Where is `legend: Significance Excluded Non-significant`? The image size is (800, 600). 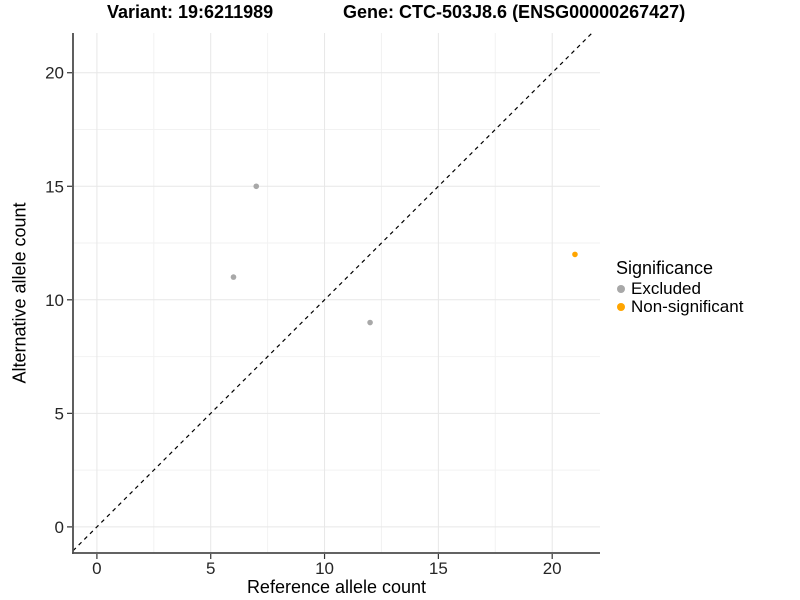
legend: Significance Excluded Non-significant is located at coordinates (679, 287).